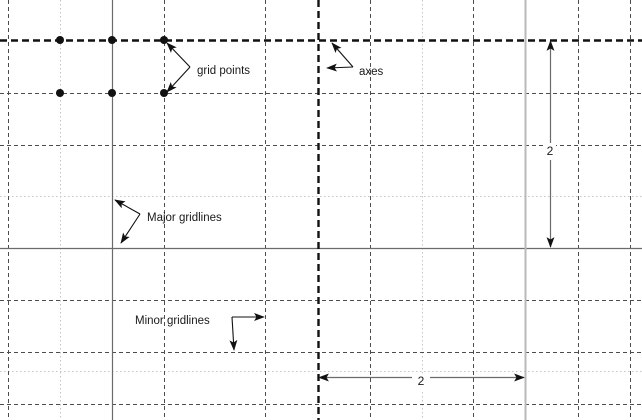 This screenshot has width=642, height=420. I want to click on annotation-label: axes, so click(371, 72).